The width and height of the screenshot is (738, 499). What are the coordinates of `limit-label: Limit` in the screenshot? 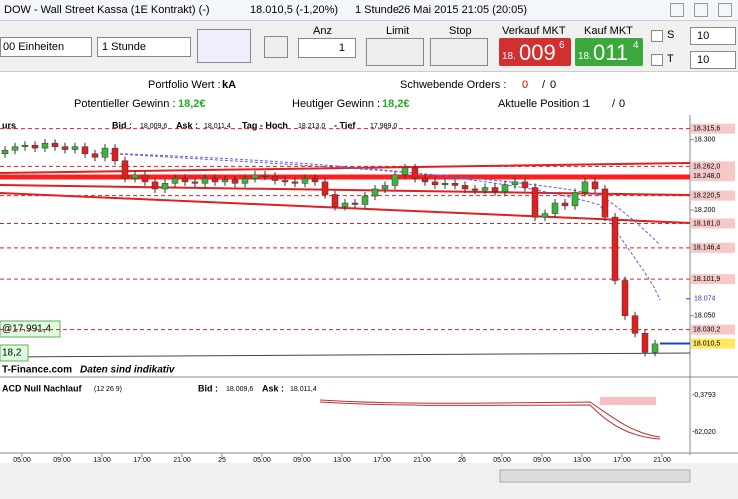 It's located at (398, 31).